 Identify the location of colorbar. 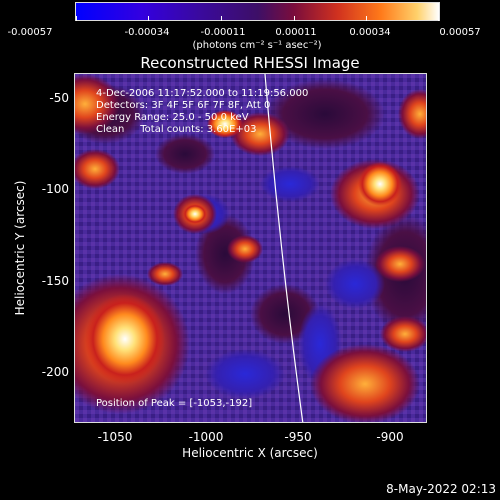
(257, 11).